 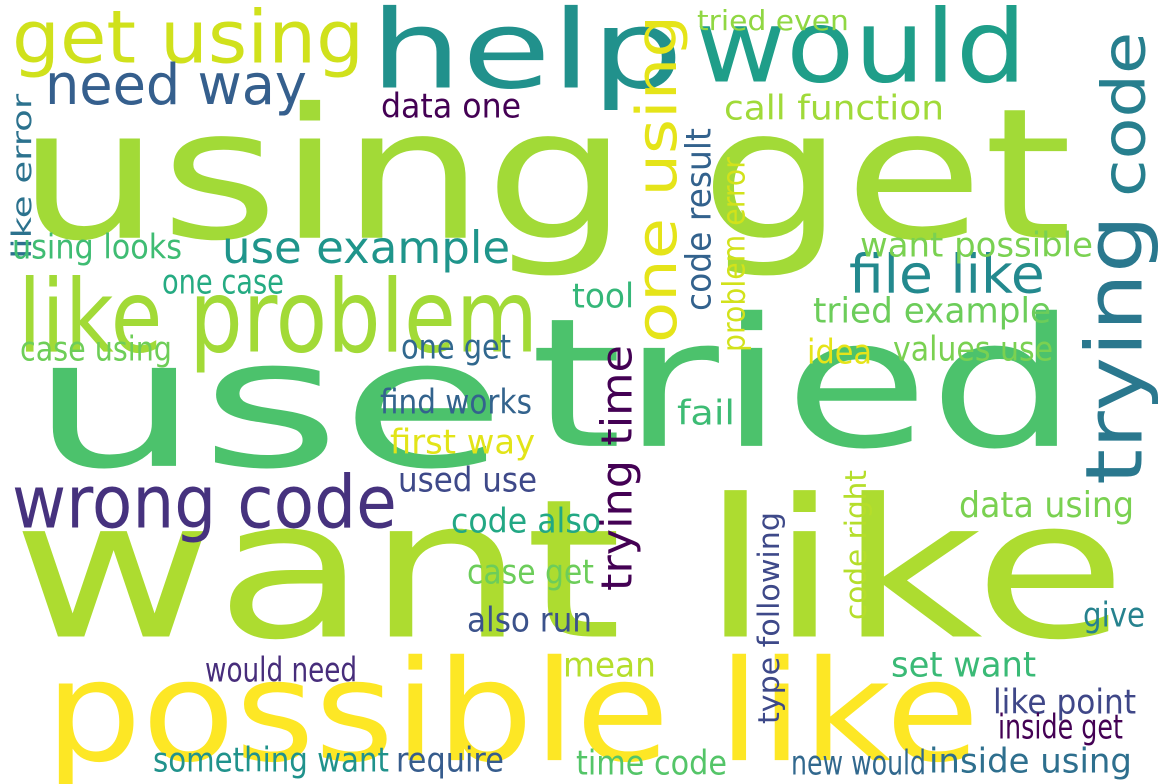 I want to click on word-inside-using: inside using, so click(x=1030, y=761).